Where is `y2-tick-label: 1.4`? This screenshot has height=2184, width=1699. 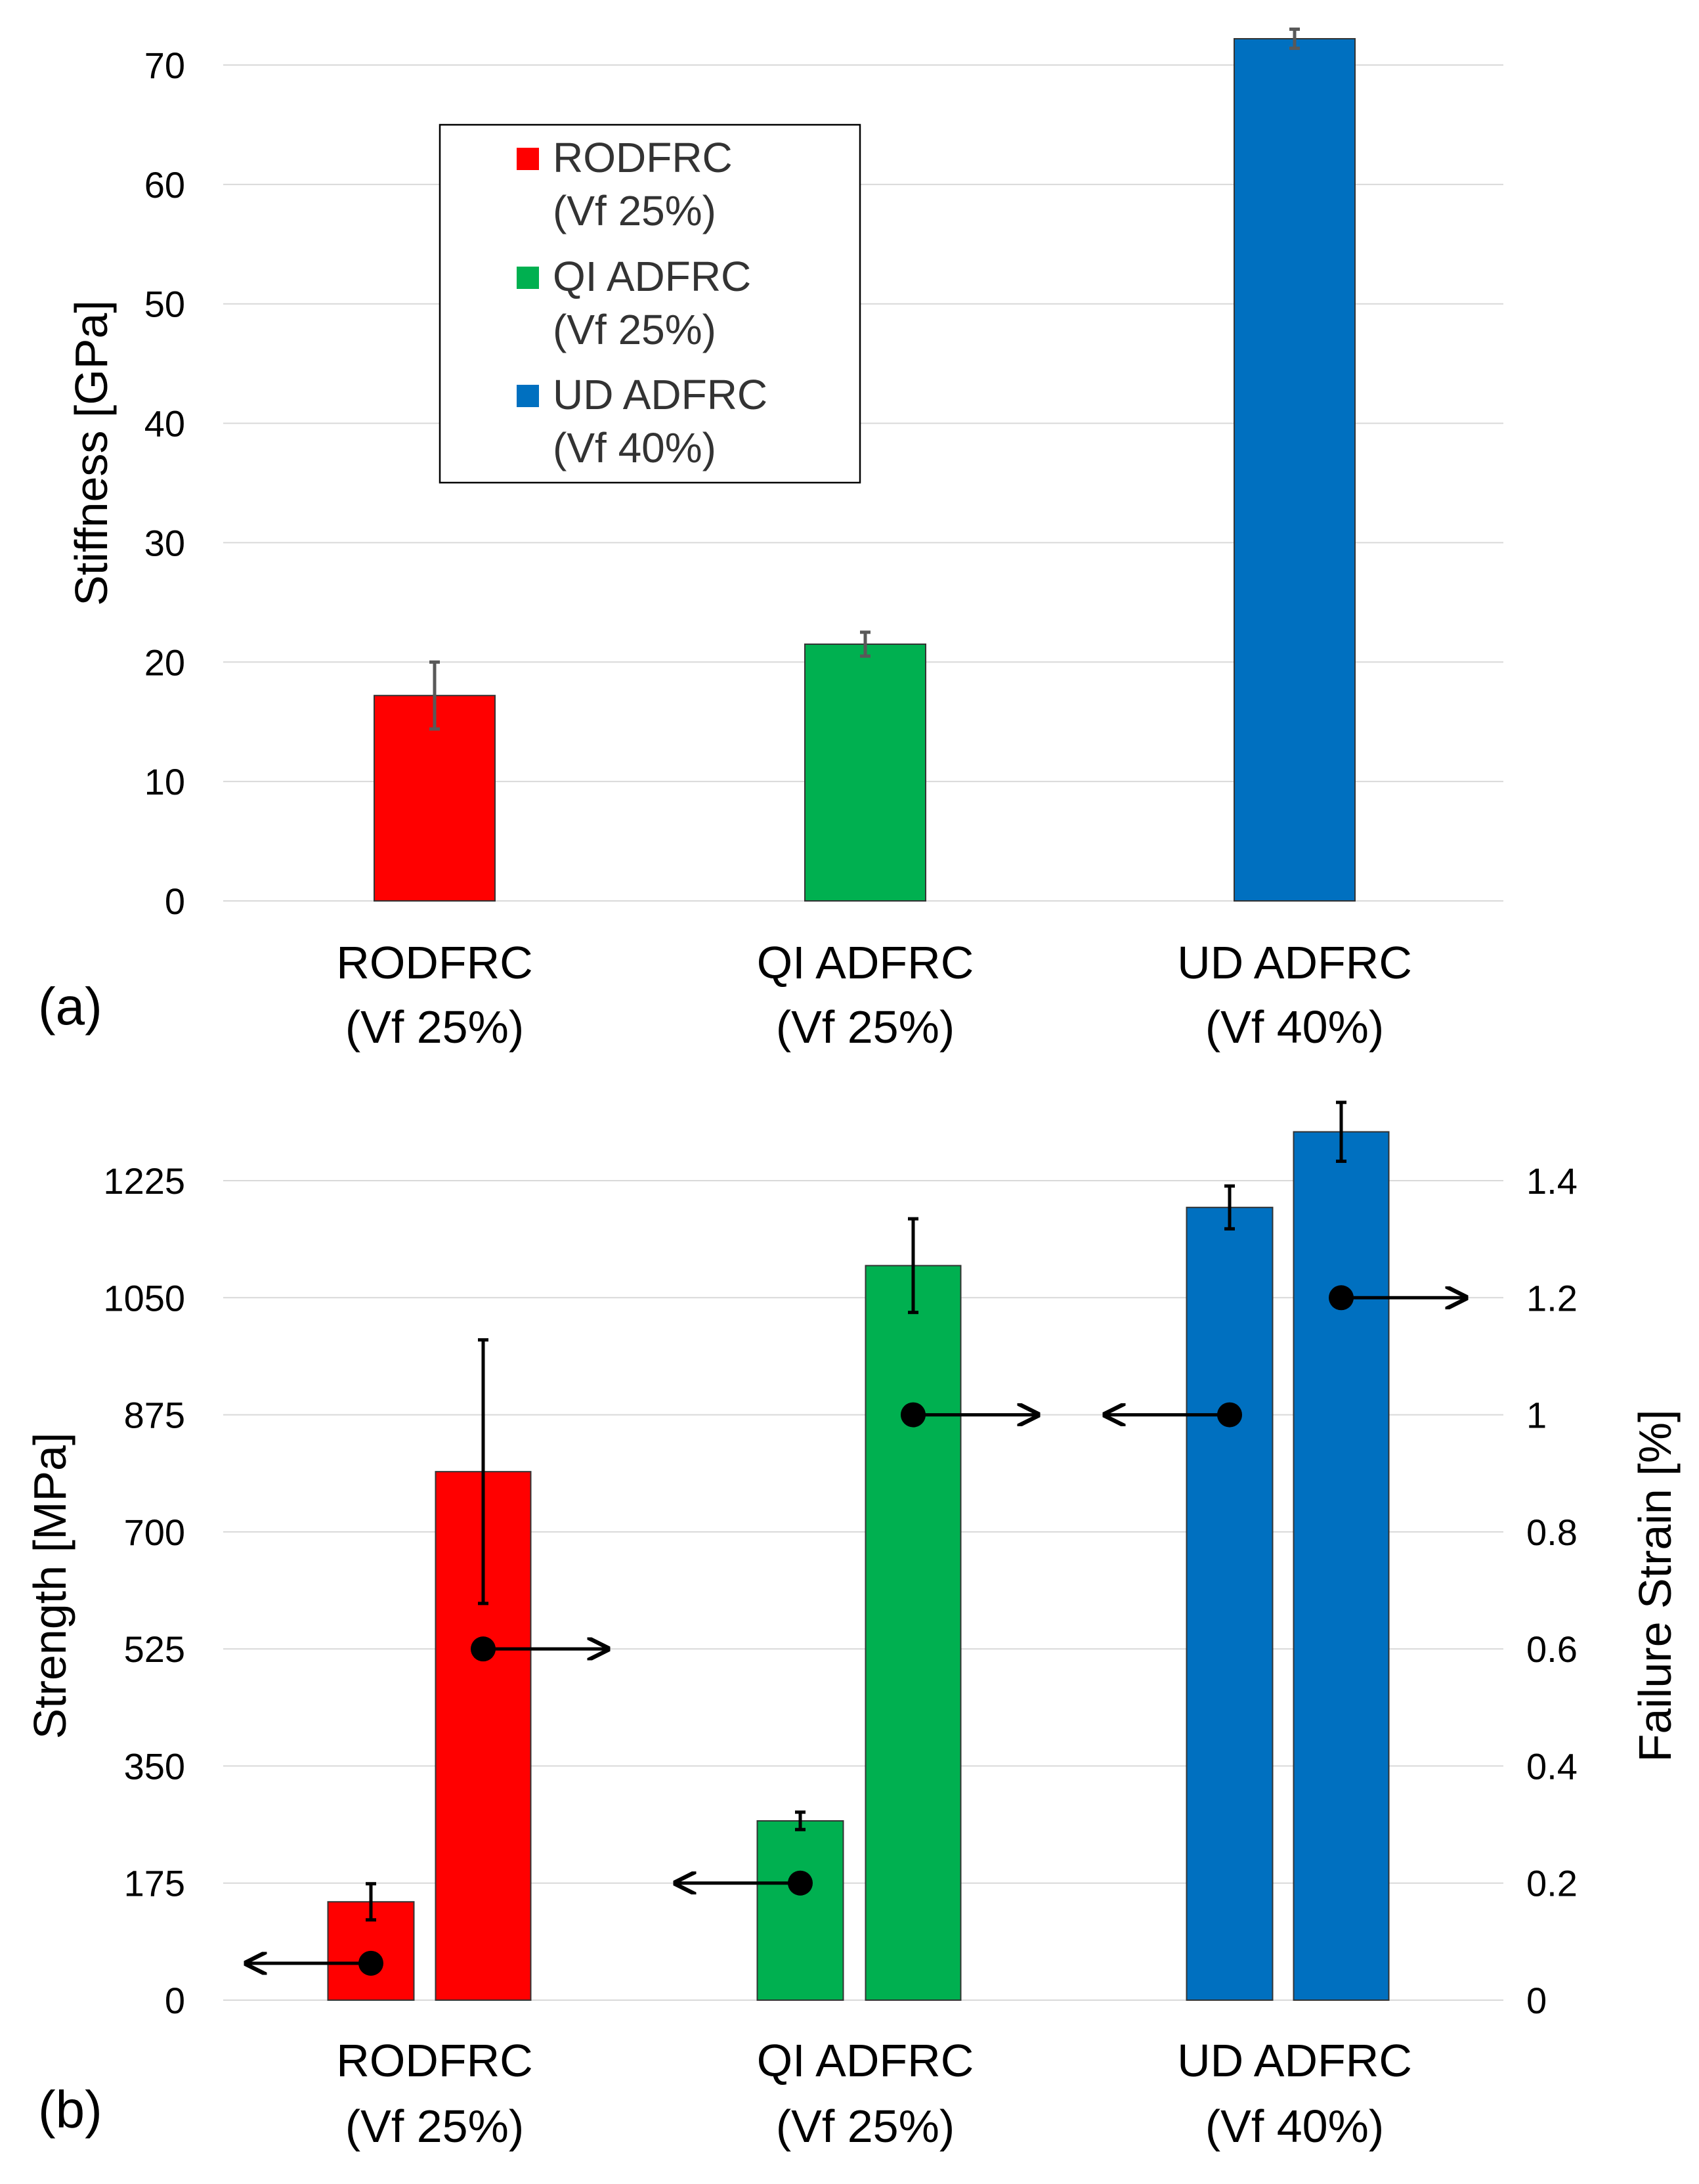 y2-tick-label: 1.4 is located at coordinates (1552, 1181).